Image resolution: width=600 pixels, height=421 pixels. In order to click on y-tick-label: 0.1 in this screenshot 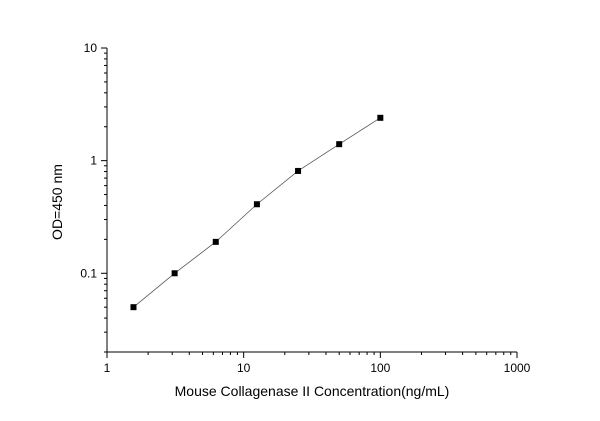, I will do `click(88, 273)`.